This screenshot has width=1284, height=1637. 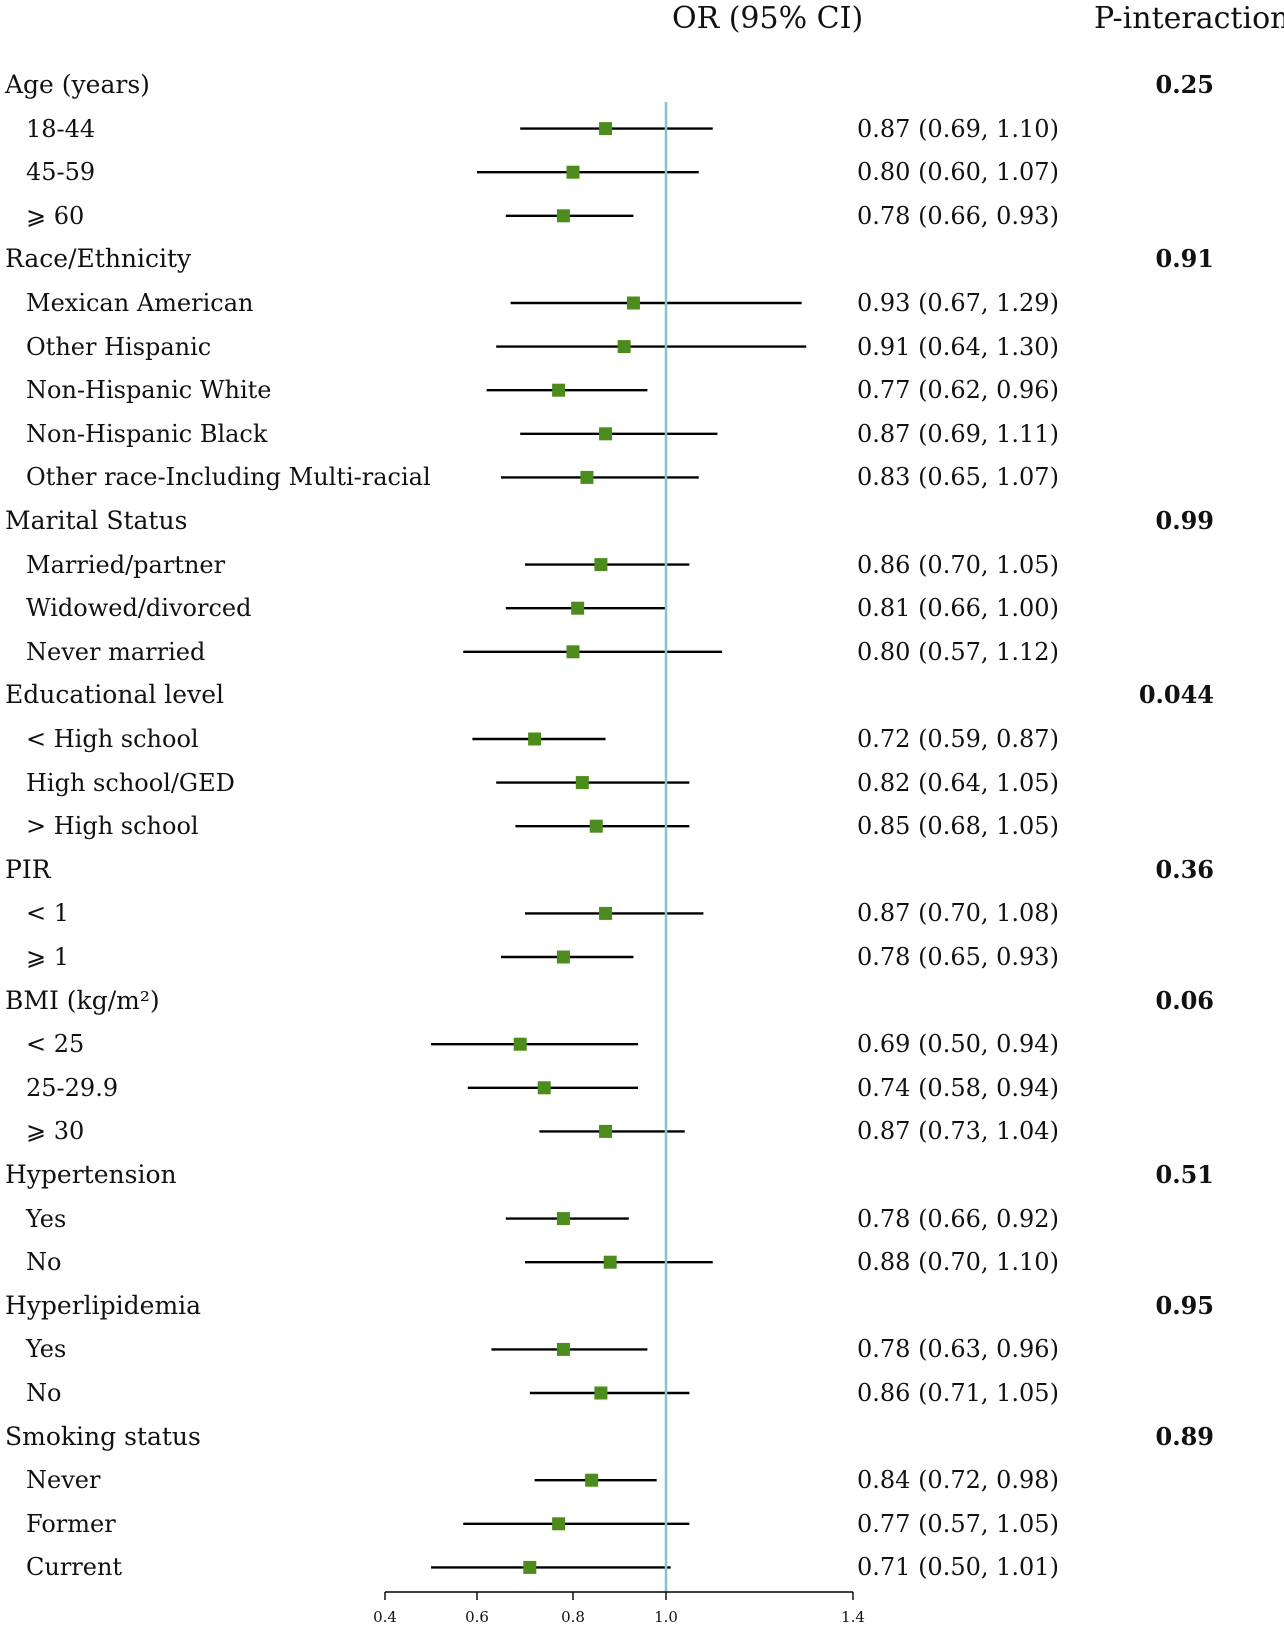 I want to click on p-interaction-header: P-interaction, so click(x=1189, y=18).